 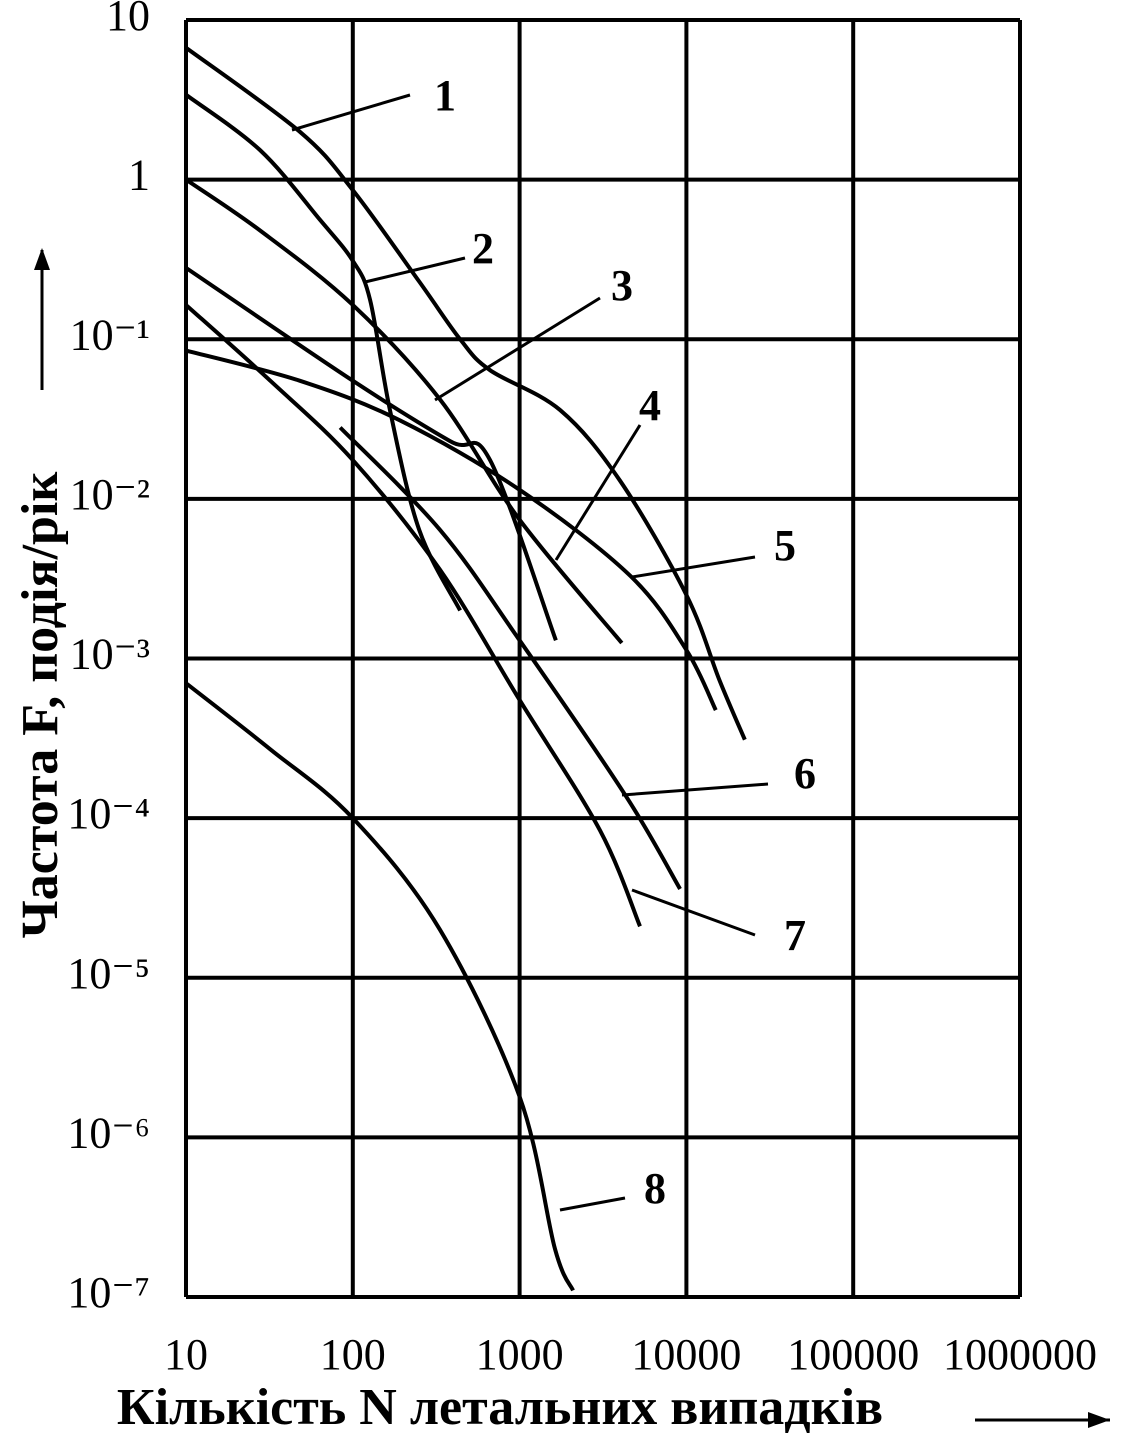 What do you see at coordinates (108, 1292) in the screenshot?
I see `y-tick-label: 10⁻⁷` at bounding box center [108, 1292].